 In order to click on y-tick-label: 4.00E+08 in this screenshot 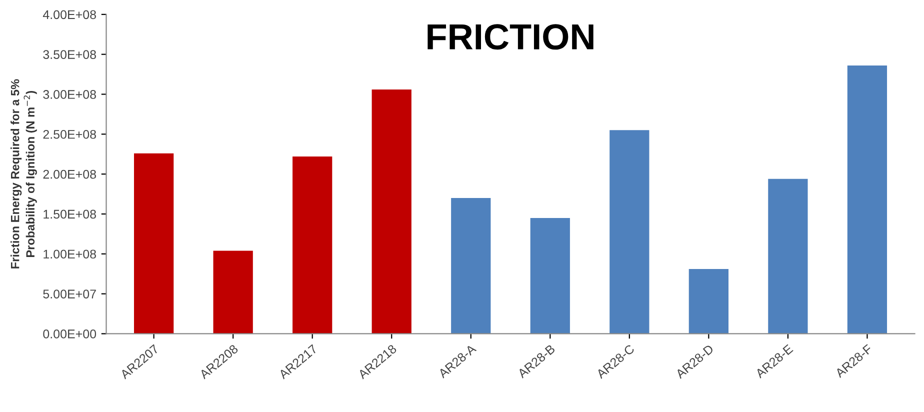, I will do `click(69, 15)`.